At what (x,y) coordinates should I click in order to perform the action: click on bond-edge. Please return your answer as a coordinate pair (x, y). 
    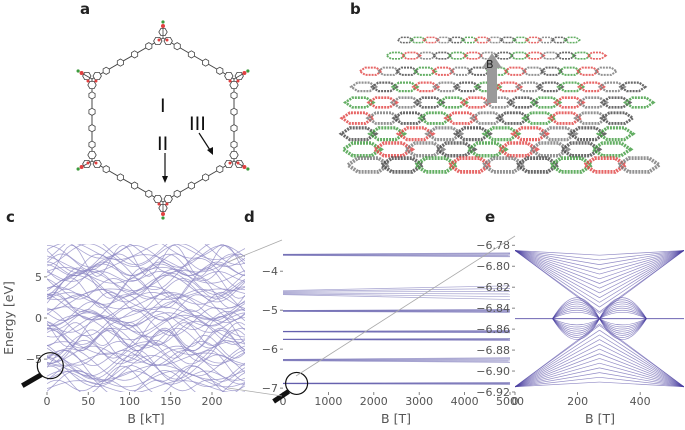
    Looking at the image, I should click on (198, 58).